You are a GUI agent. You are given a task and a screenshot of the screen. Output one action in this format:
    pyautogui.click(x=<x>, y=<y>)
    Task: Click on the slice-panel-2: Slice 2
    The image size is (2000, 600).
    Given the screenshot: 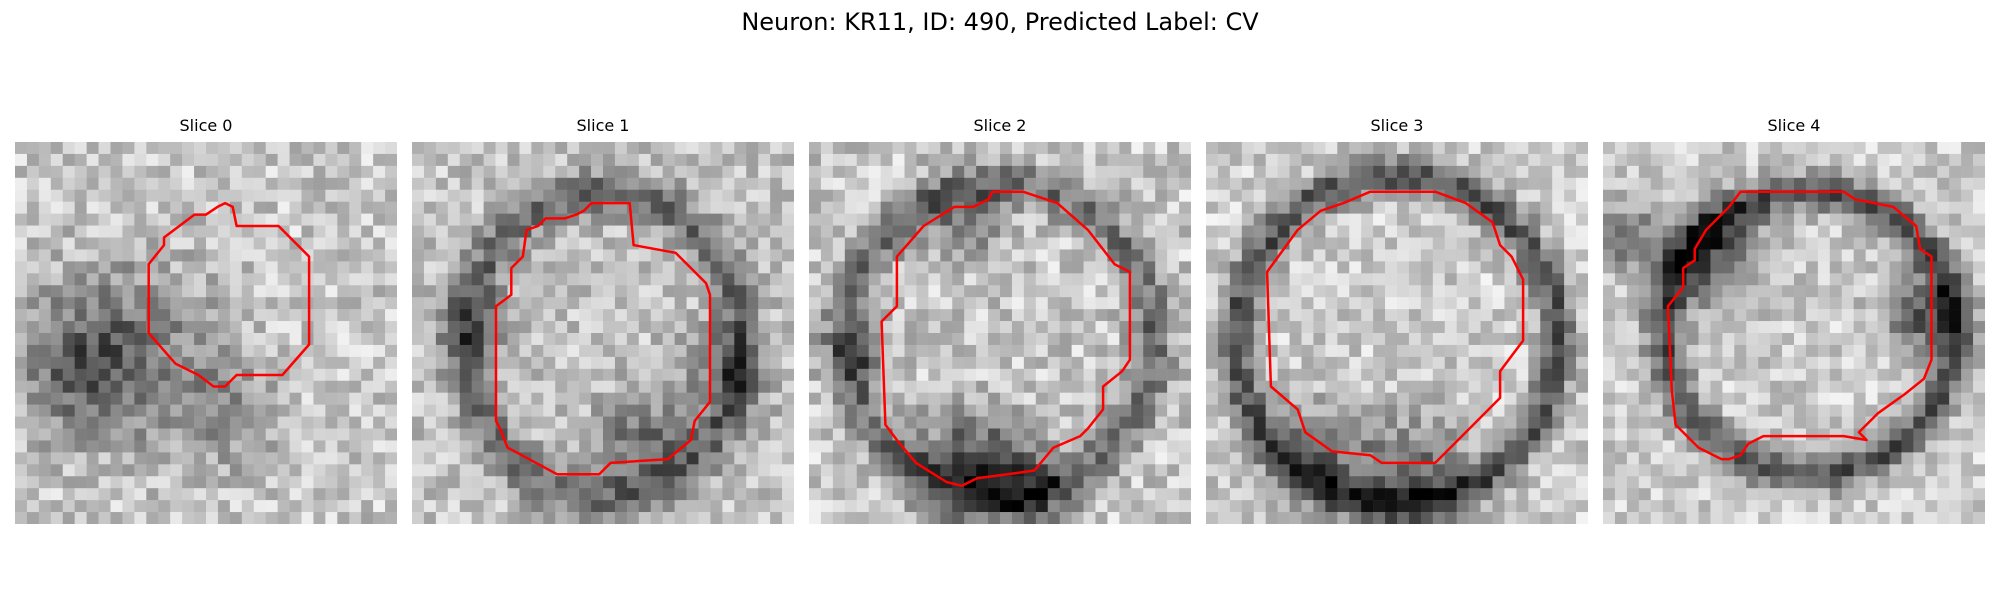 What is the action you would take?
    pyautogui.click(x=1000, y=320)
    